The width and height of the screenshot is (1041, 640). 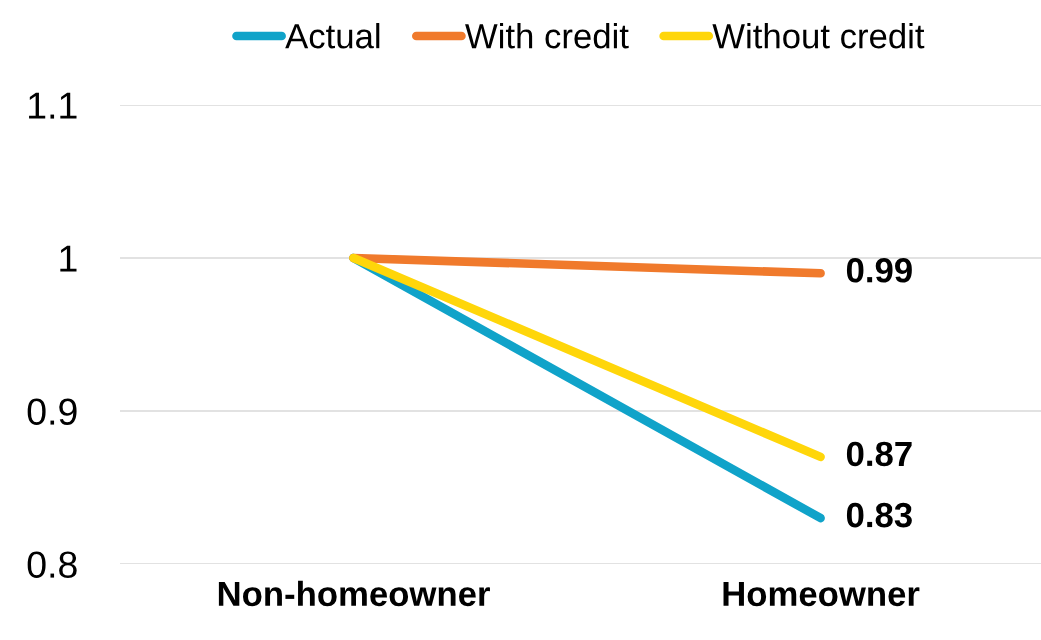 I want to click on y-tick-label: 1.1, so click(x=53, y=105).